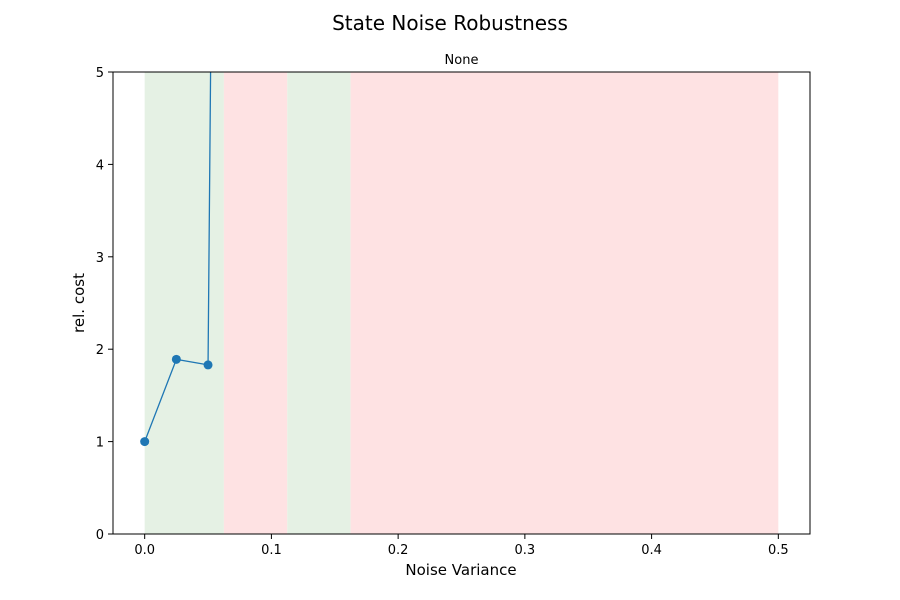 The height and width of the screenshot is (600, 900). I want to click on x-tick-label-0: 0.0, so click(144, 550).